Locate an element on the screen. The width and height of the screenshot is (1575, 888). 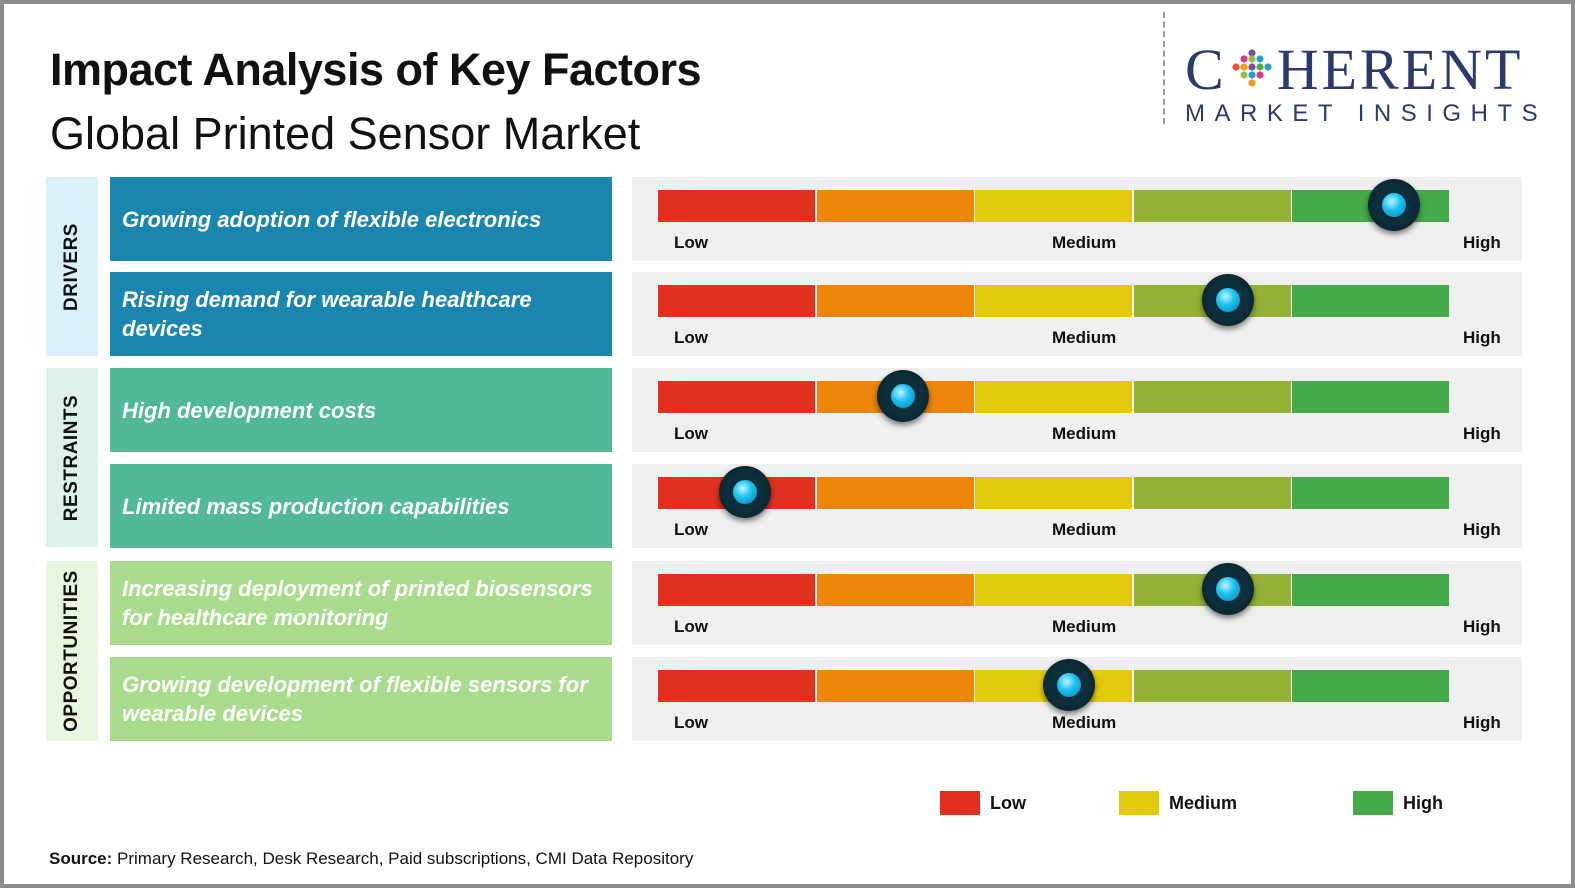
category-opportunities: OPPORTUNITIES is located at coordinates (72, 651).